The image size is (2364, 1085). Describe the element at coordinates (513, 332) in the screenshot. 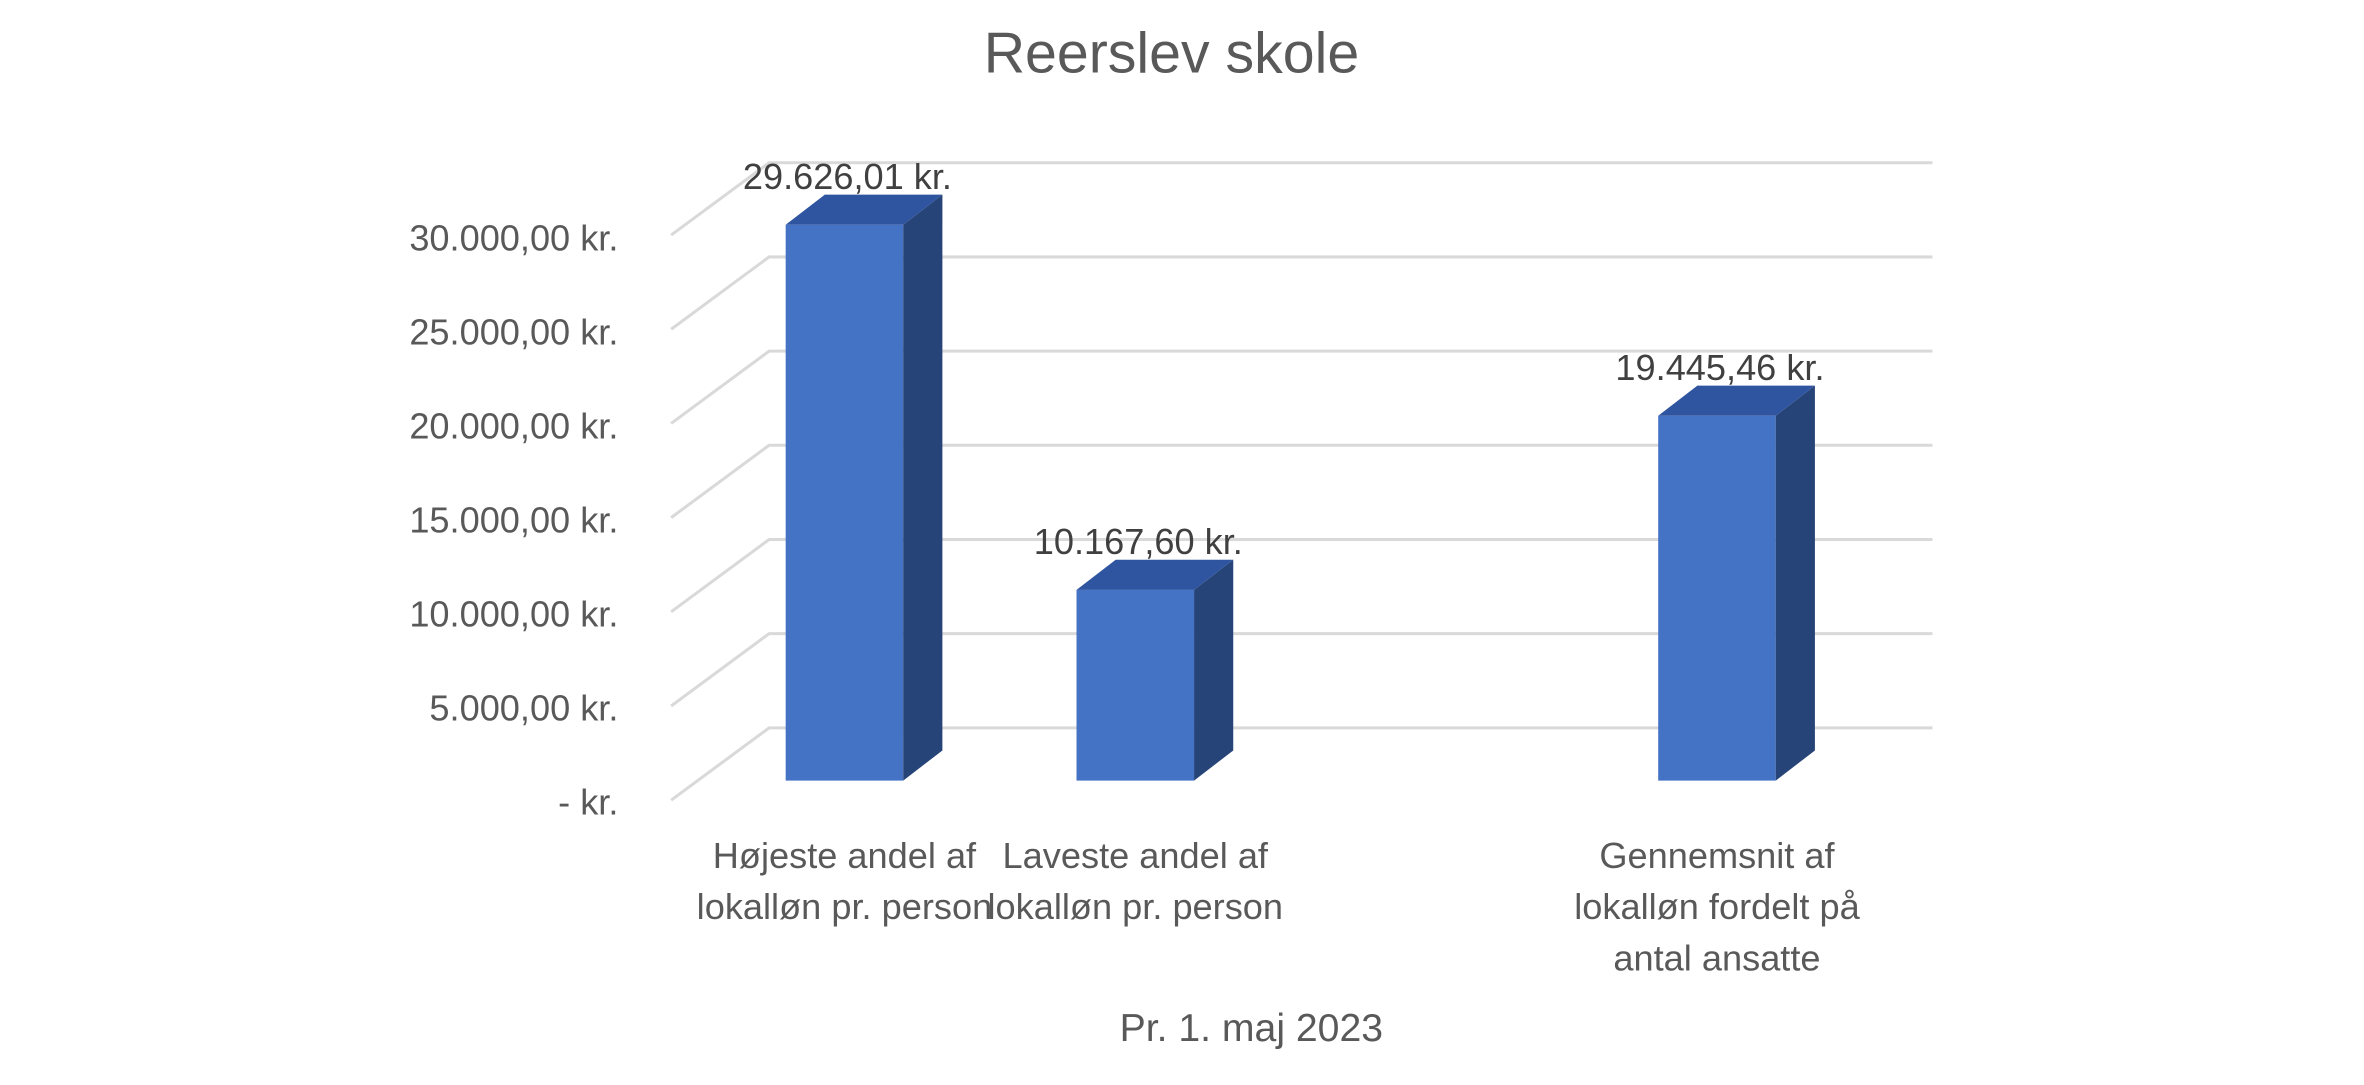

I see `y-tick-label: 25.000,00 kr.` at that location.